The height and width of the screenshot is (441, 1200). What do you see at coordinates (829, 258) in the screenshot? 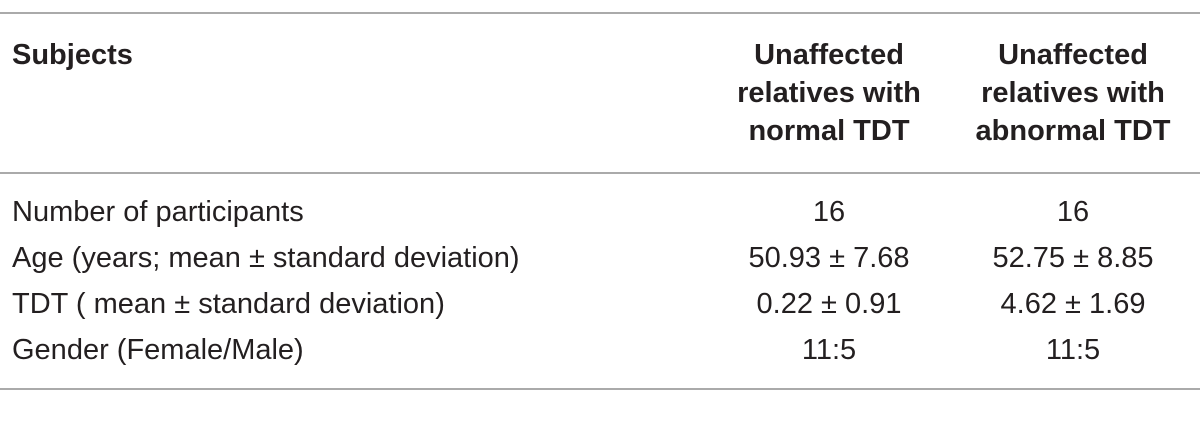
I see `value-cell: 50.93 ± 7.68` at bounding box center [829, 258].